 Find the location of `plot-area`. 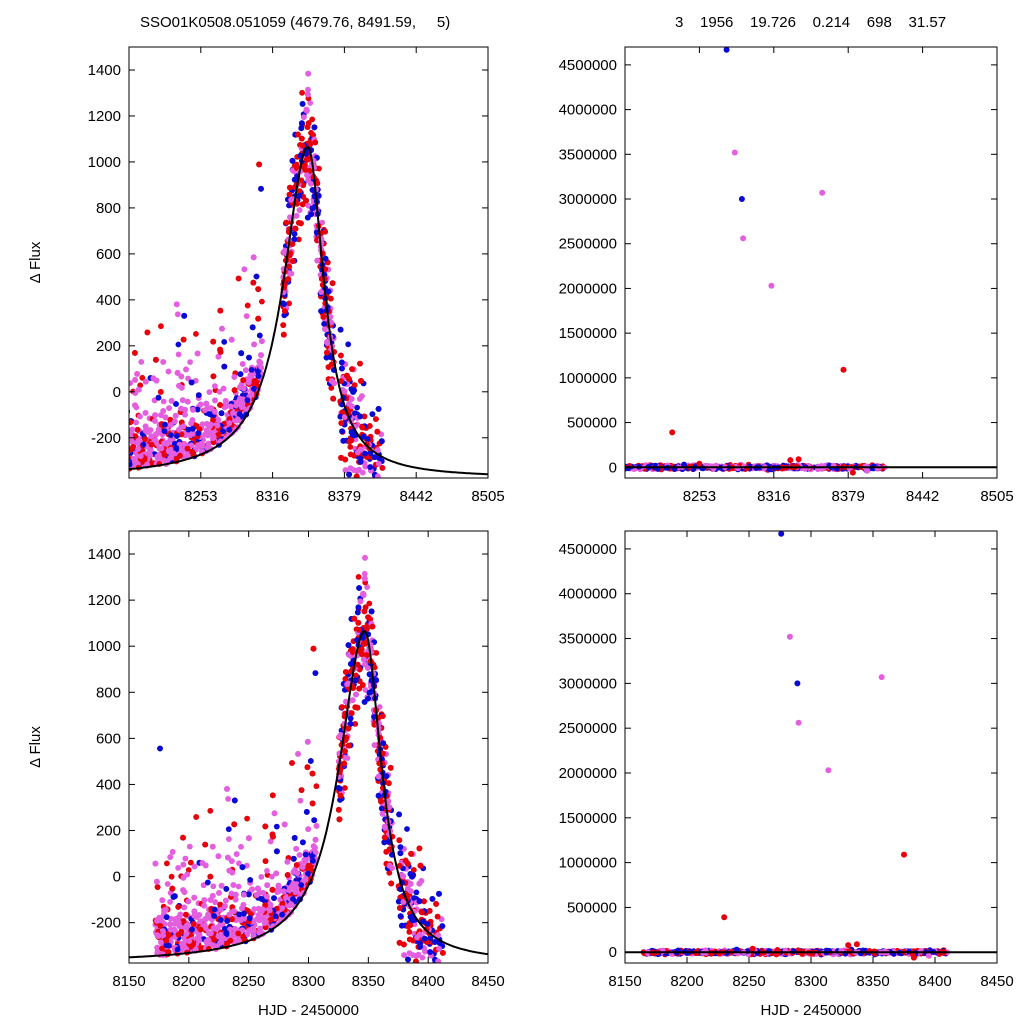

plot-area is located at coordinates (297, 274).